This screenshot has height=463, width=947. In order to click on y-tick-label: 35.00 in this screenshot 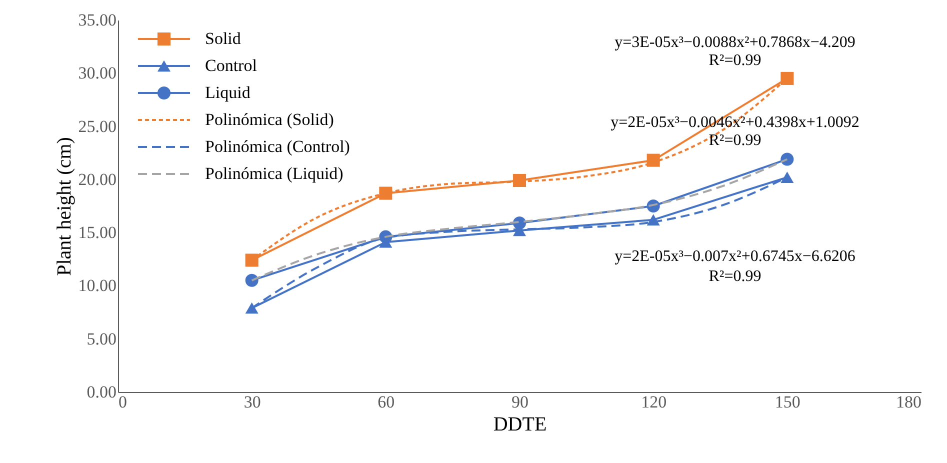, I will do `click(97, 20)`.